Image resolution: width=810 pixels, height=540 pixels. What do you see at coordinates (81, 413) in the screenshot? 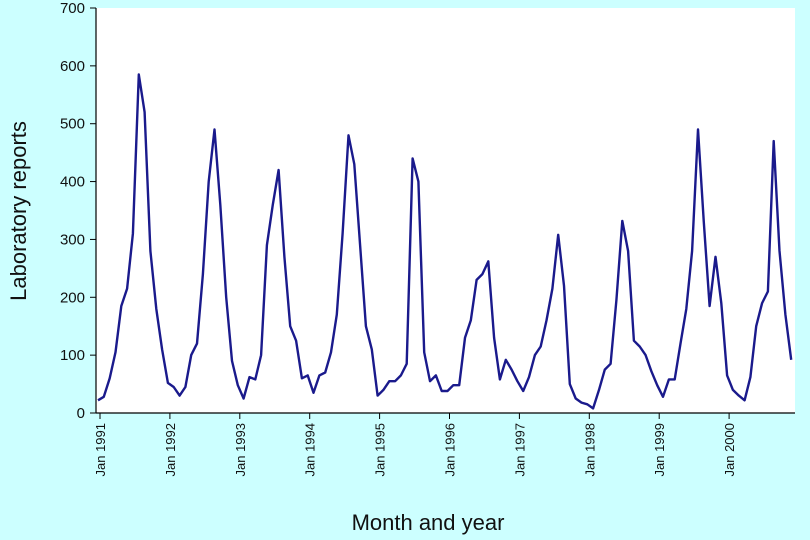
I see `y-tick-label: 0` at bounding box center [81, 413].